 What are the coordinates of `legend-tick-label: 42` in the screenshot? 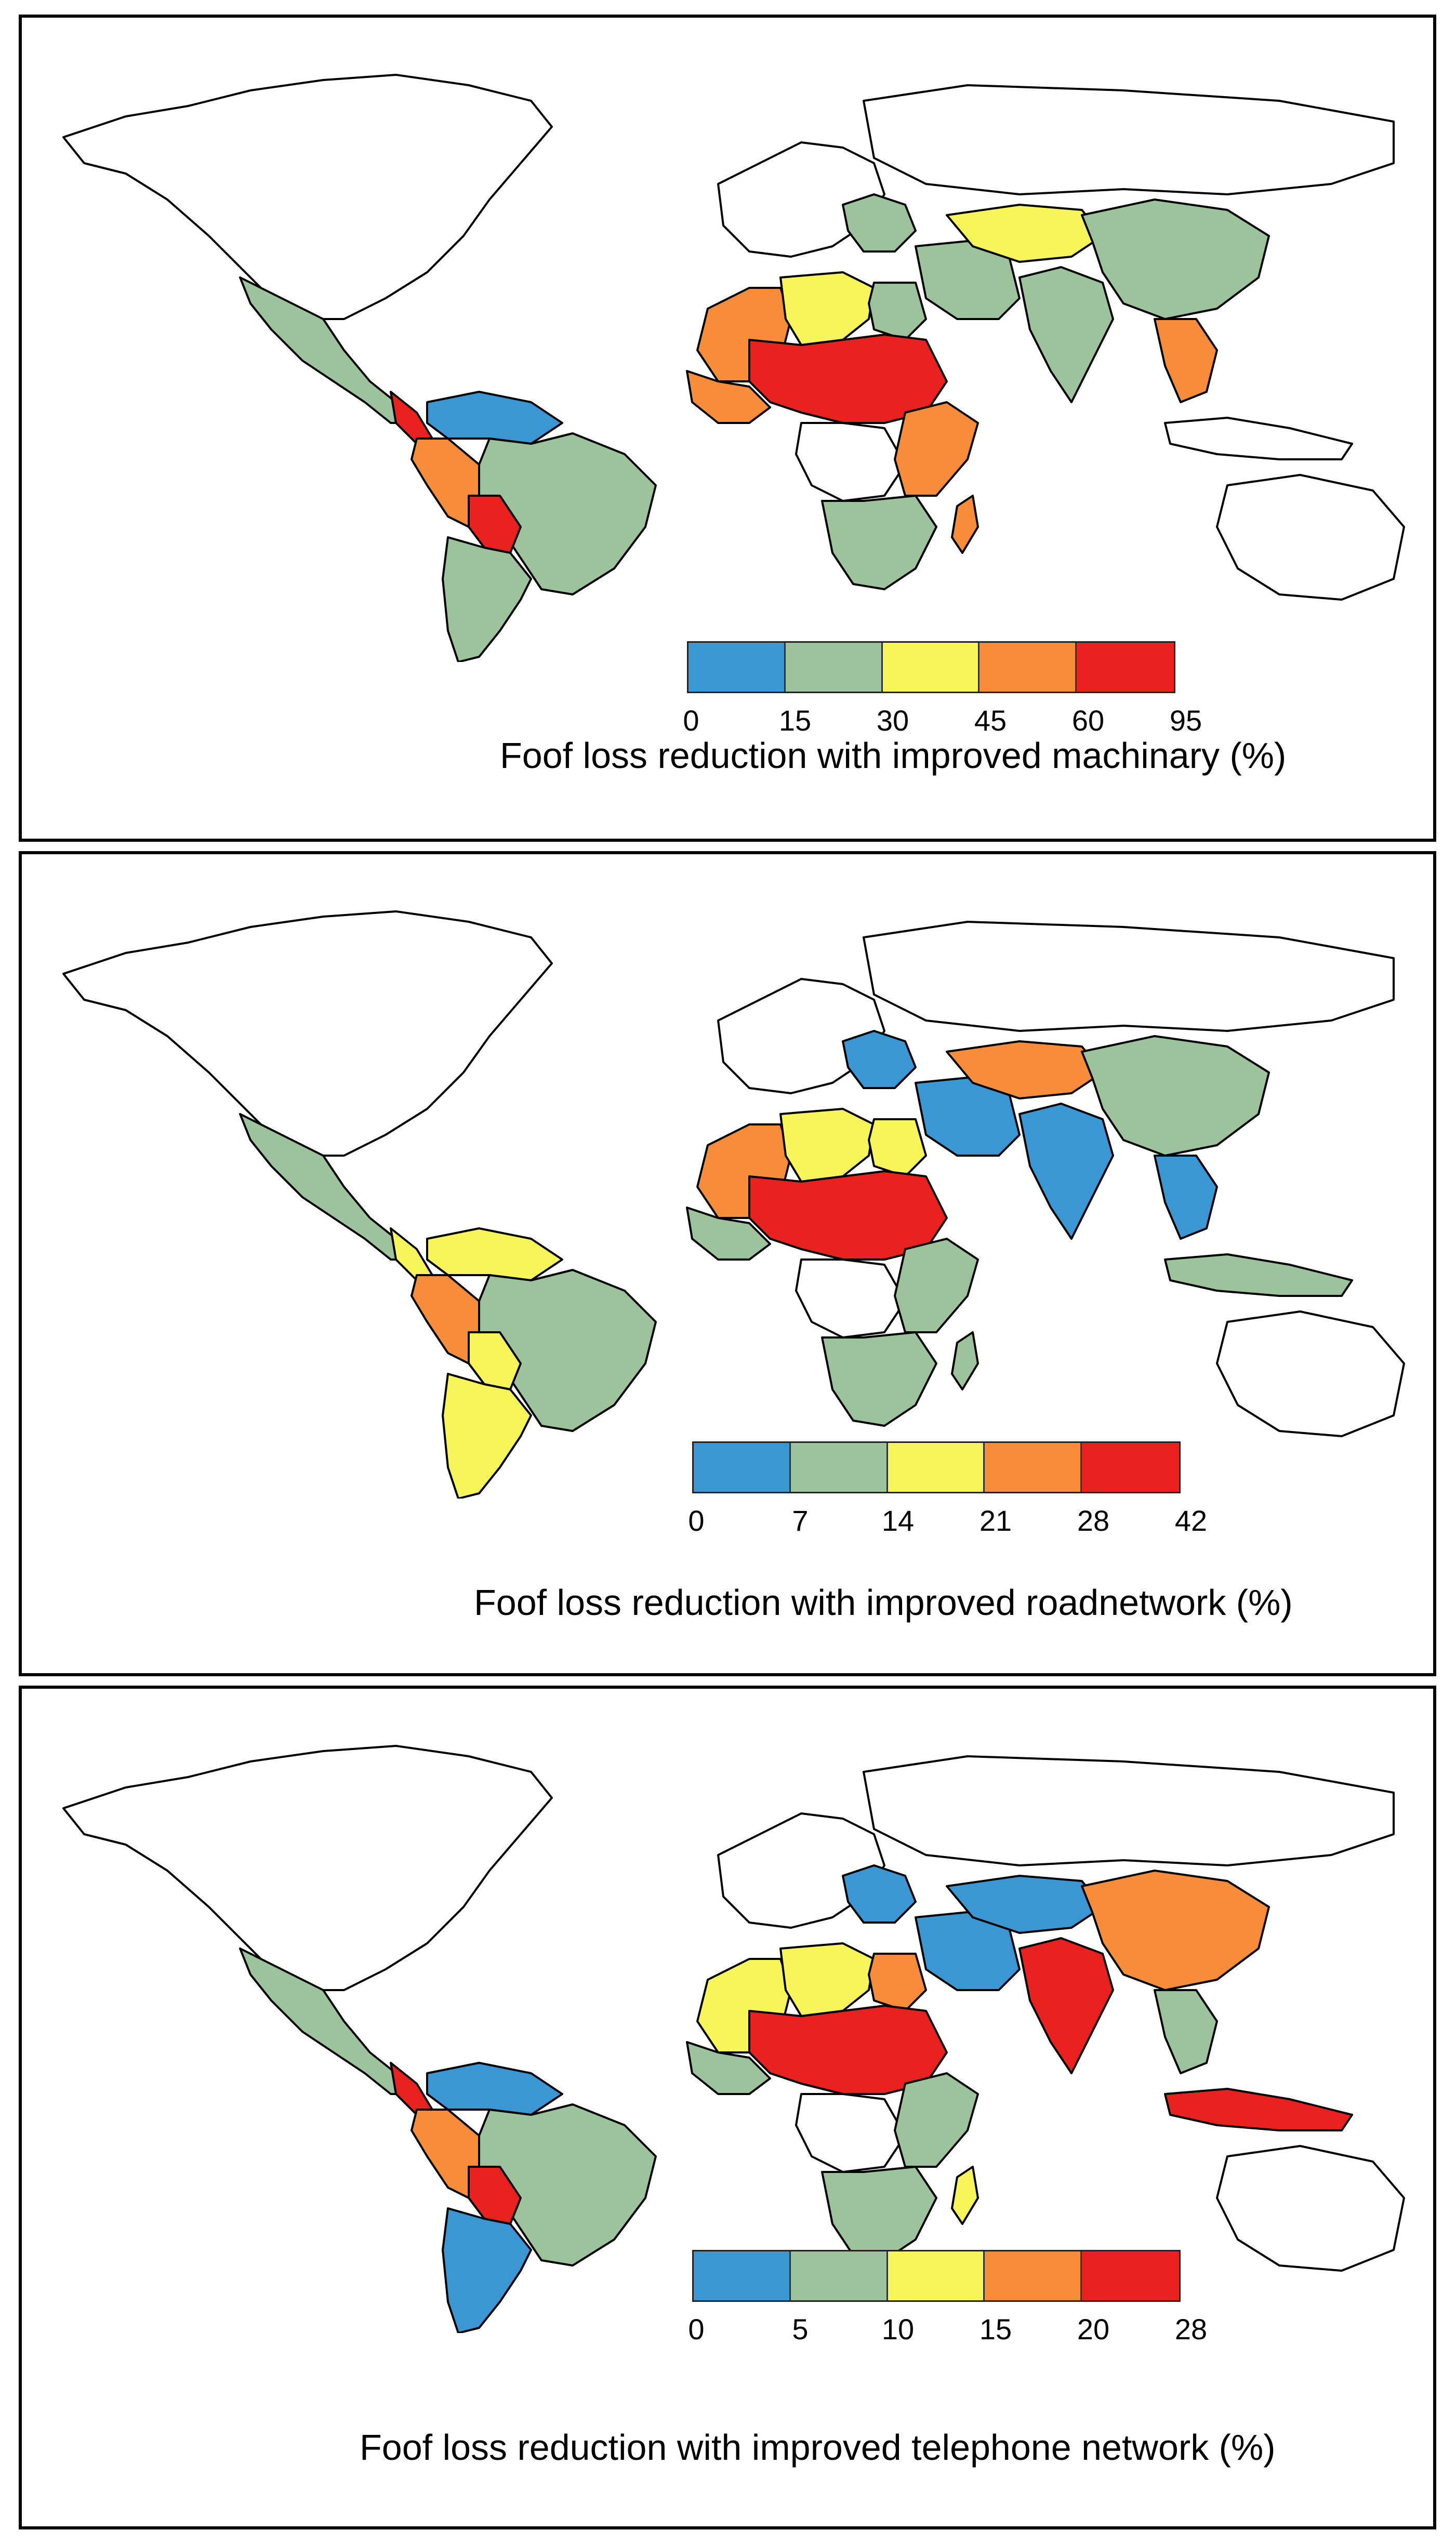 It's located at (1191, 1521).